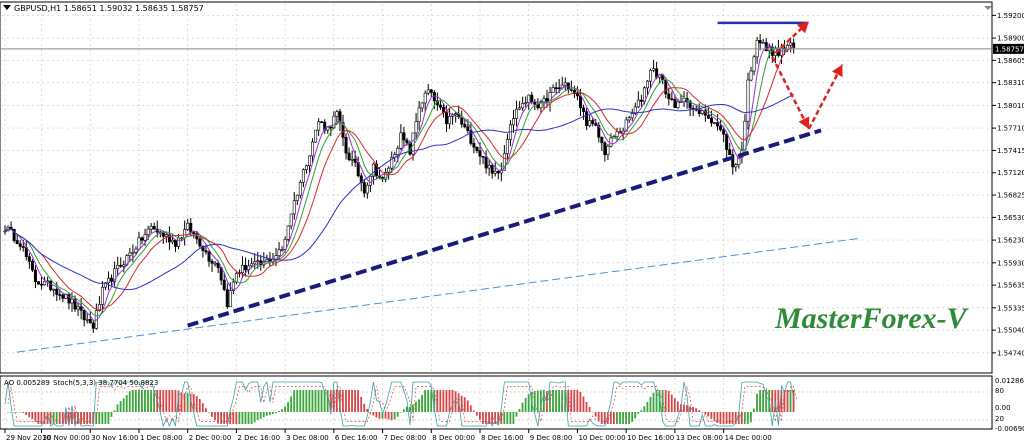 The image size is (1024, 443). Describe the element at coordinates (7, 7) in the screenshot. I see `collapse-triangle-icon` at that location.